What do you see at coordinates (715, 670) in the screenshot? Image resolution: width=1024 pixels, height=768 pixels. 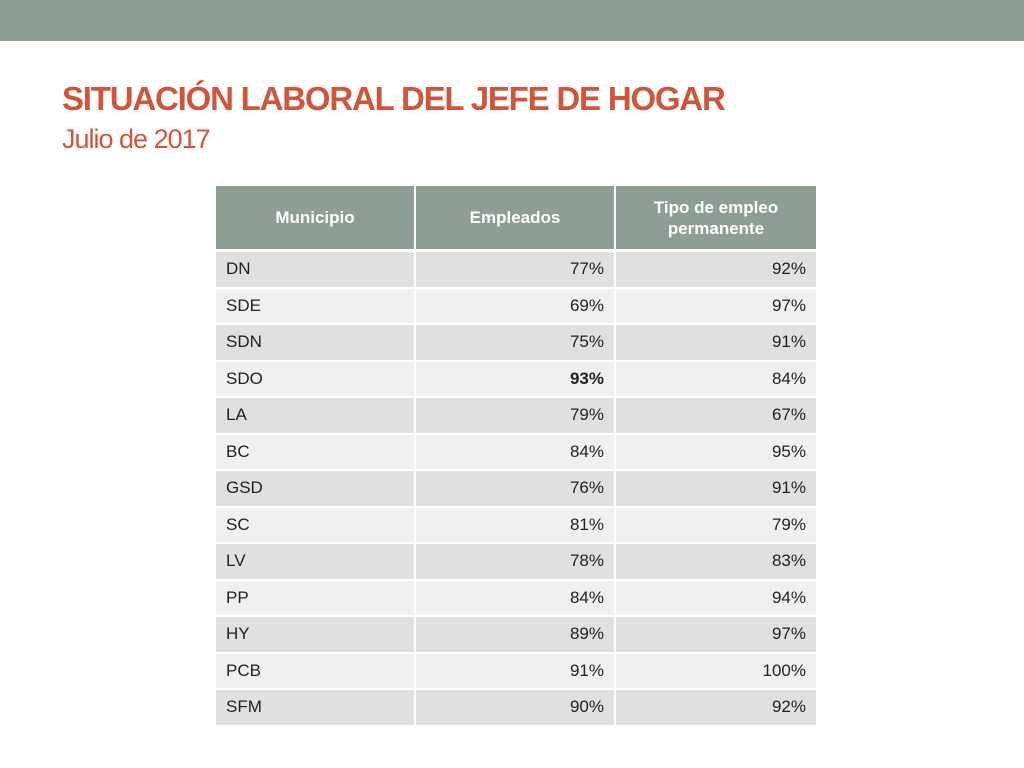 I see `cell-tipo-empleo-permanente: 100%` at bounding box center [715, 670].